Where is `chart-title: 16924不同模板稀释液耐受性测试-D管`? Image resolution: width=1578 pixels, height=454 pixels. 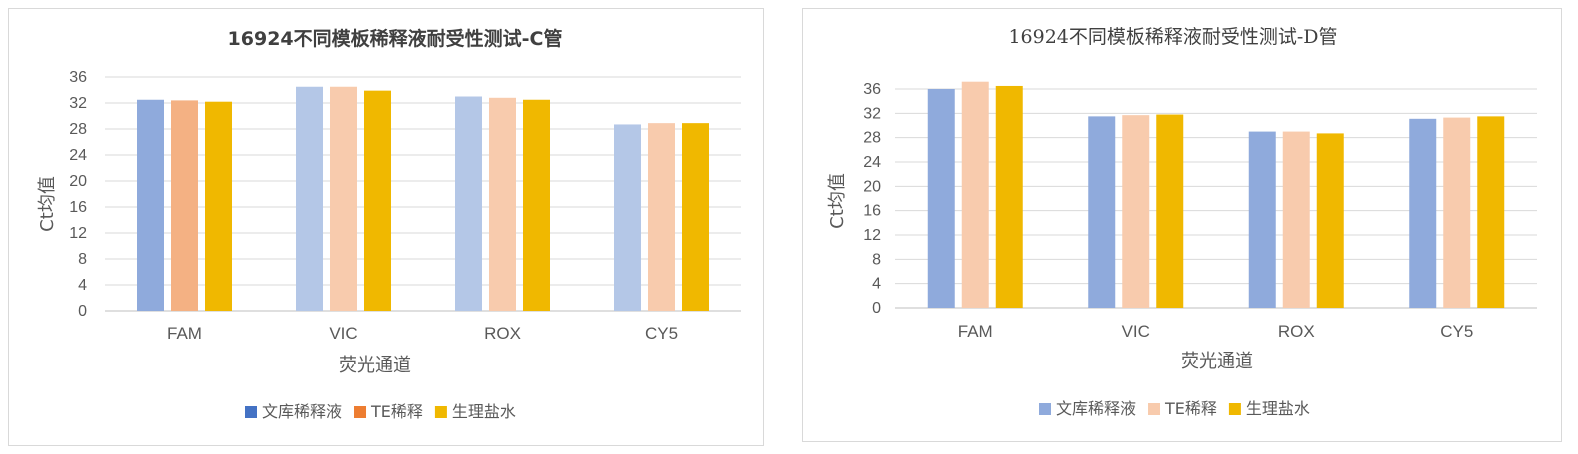
chart-title: 16924不同模板稀释液耐受性测试-D管 is located at coordinates (1172, 37).